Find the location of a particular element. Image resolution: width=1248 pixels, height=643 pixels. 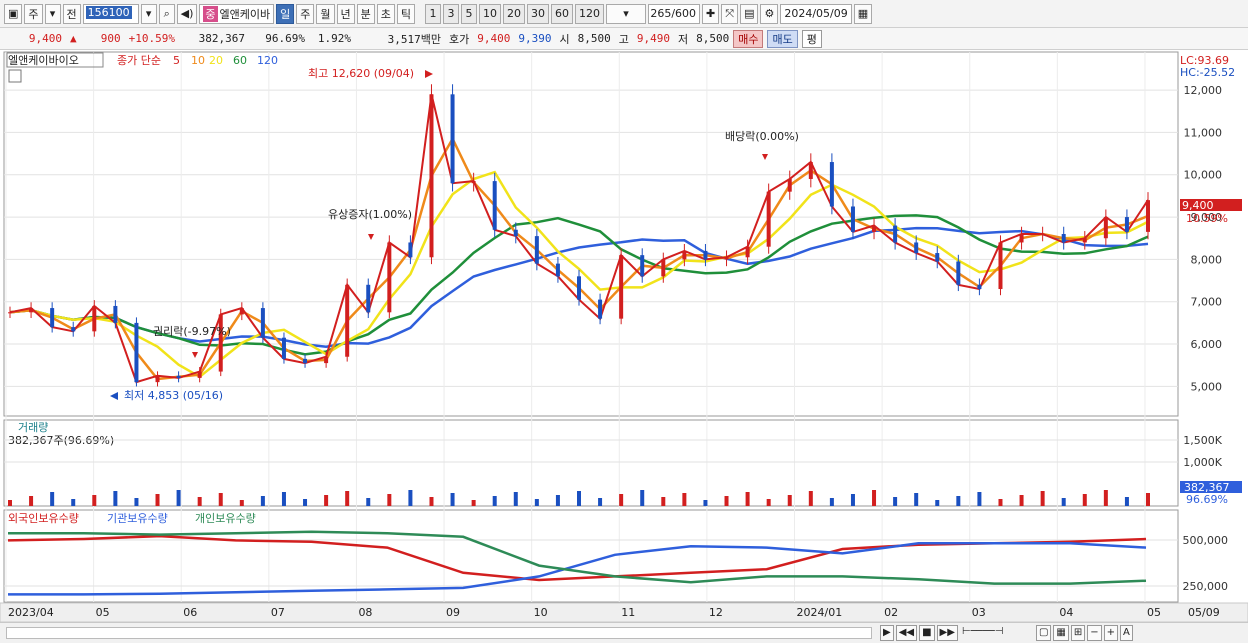

play-icon: ▶ is located at coordinates (887, 633).